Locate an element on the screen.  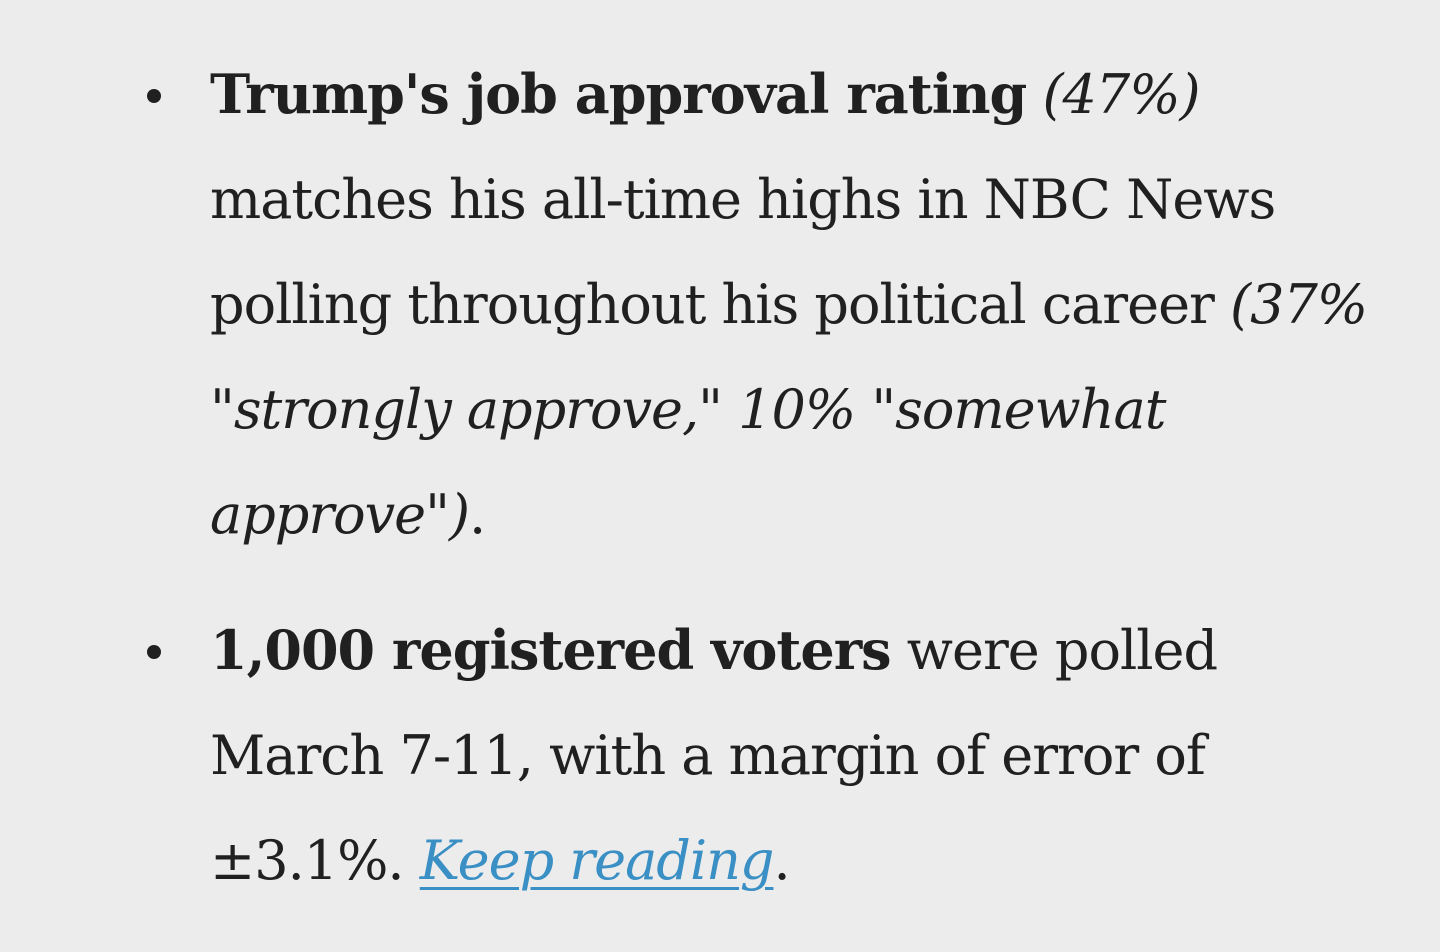
plain-text: were polled is located at coordinates (1054, 650).